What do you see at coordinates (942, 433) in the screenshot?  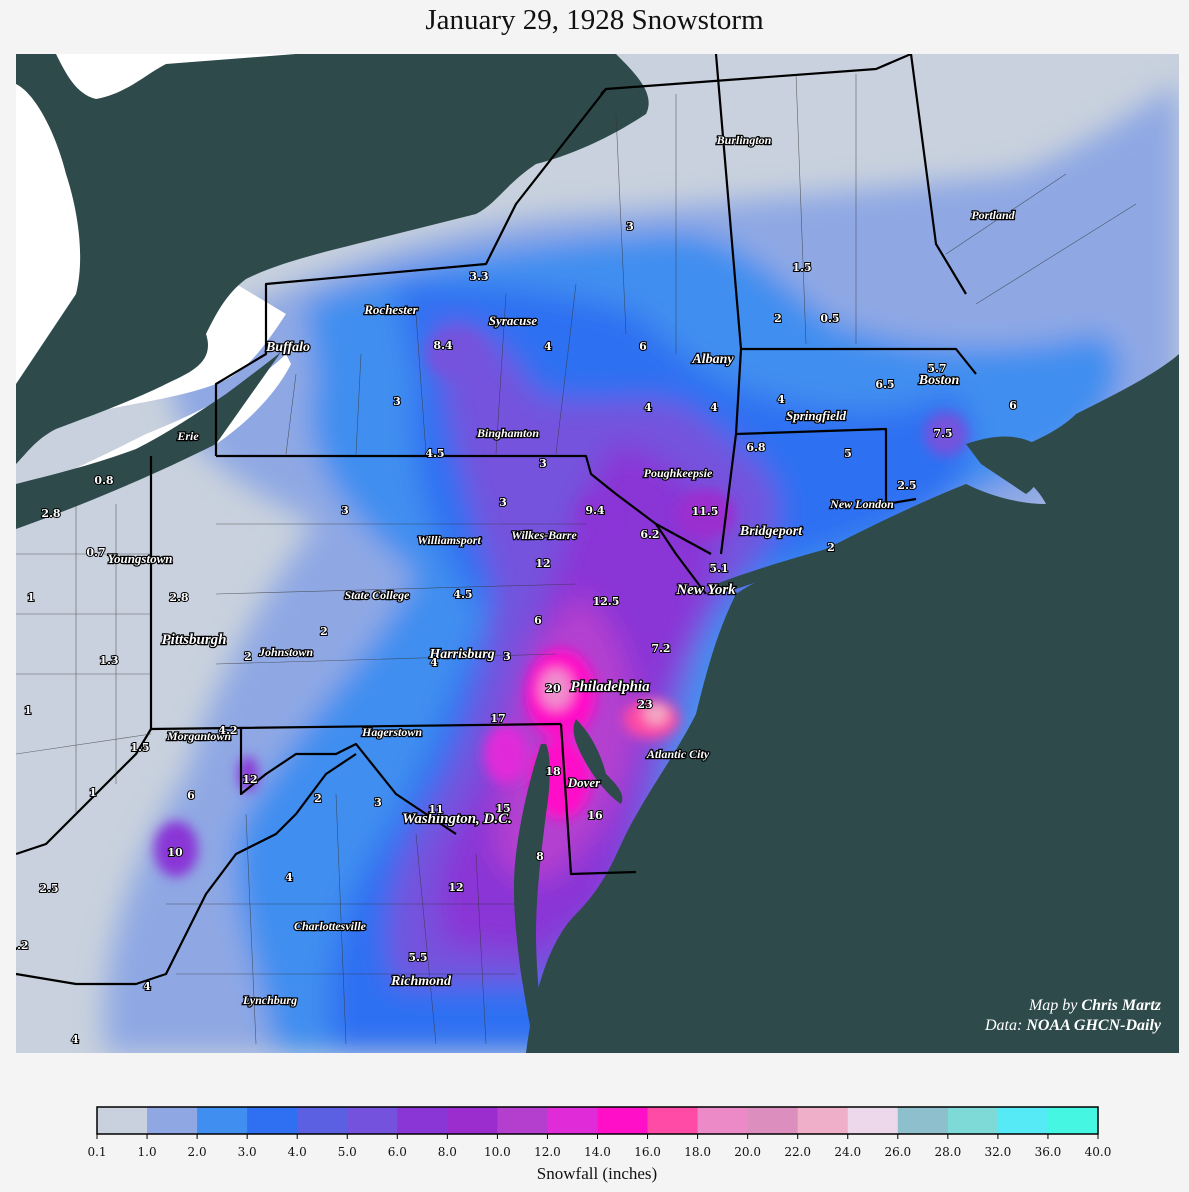 I see `station-value: 7.5` at bounding box center [942, 433].